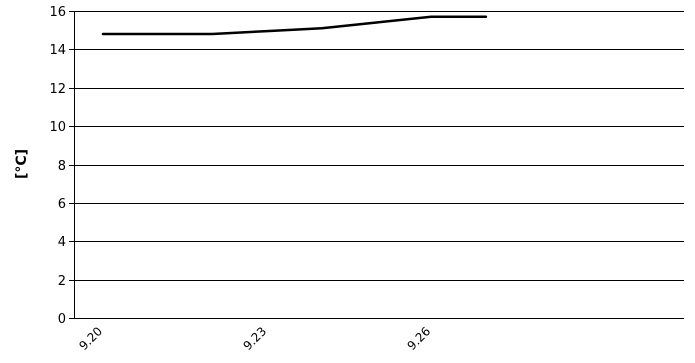  I want to click on y-tick-label-16: 16, so click(57, 12).